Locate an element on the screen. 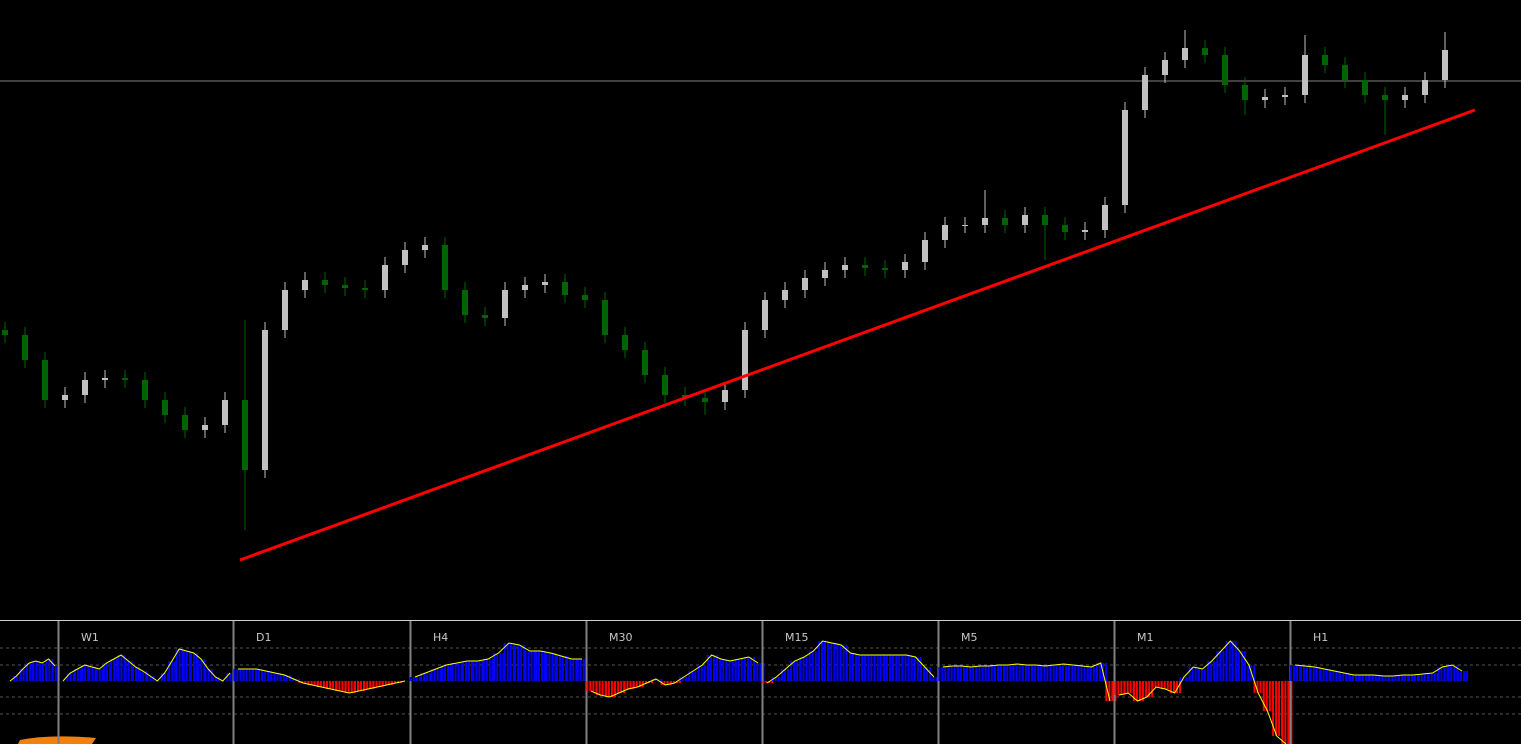  histogram-outline is located at coordinates (322, 681).